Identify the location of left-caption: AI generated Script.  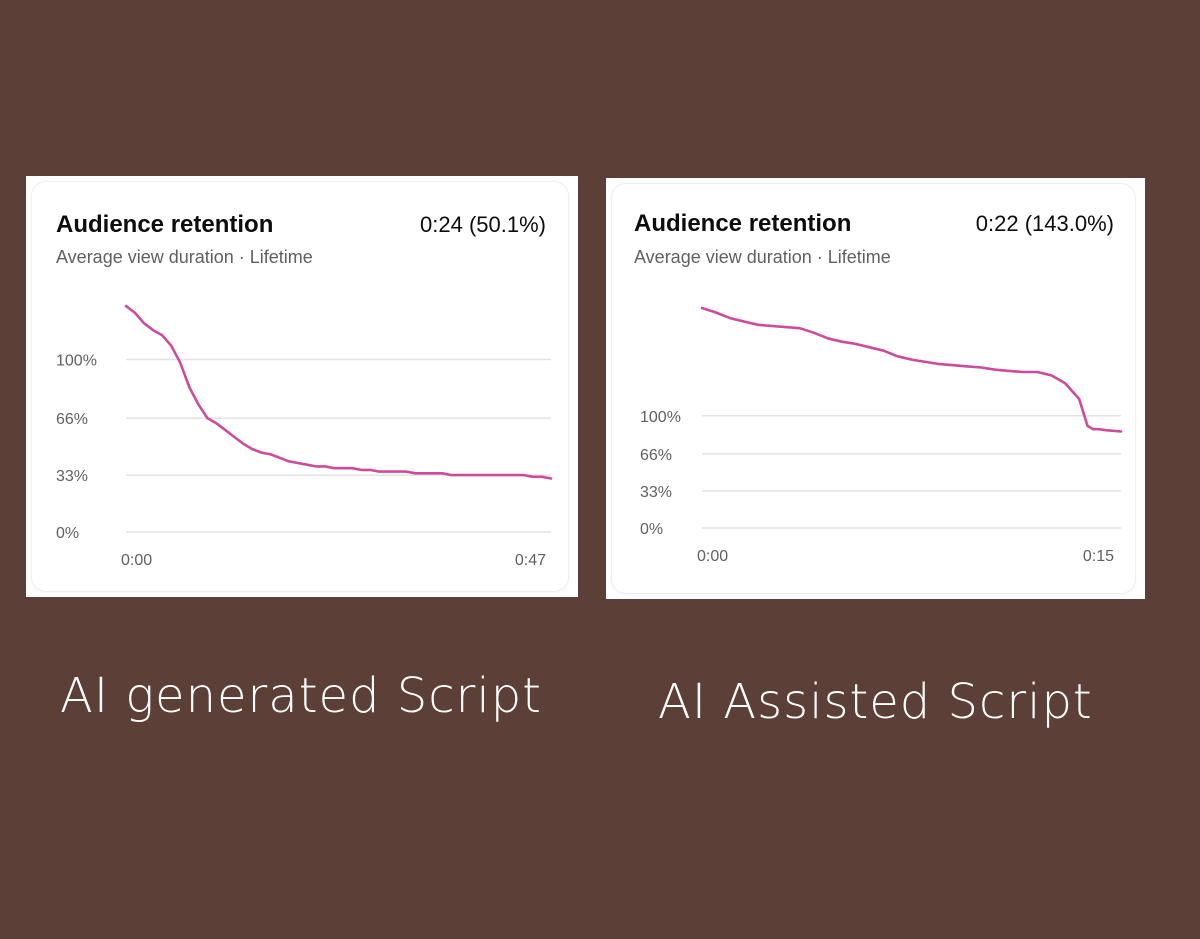
(301, 696).